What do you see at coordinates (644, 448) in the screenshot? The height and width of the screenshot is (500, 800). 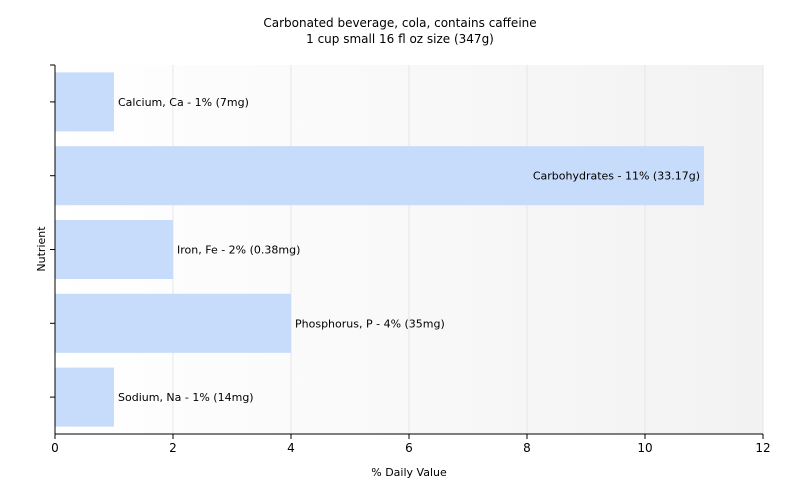 I see `x-tick-label: 10` at bounding box center [644, 448].